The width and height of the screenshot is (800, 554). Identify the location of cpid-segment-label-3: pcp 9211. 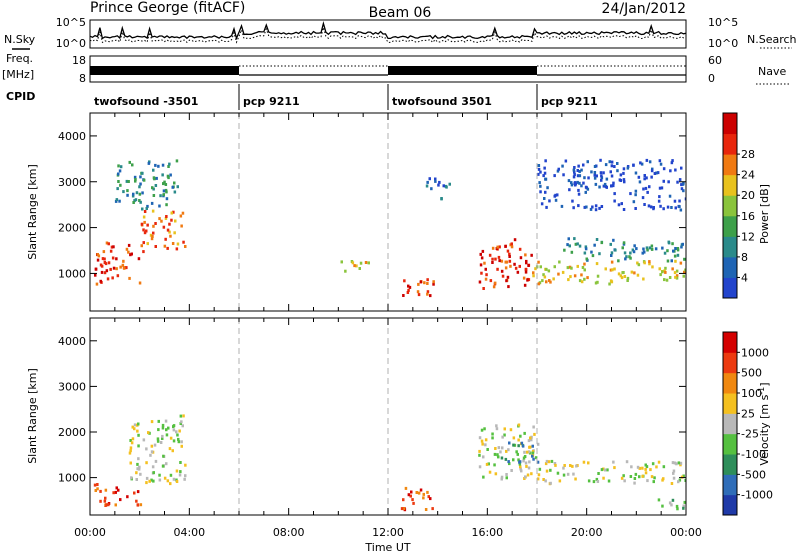
(569, 101).